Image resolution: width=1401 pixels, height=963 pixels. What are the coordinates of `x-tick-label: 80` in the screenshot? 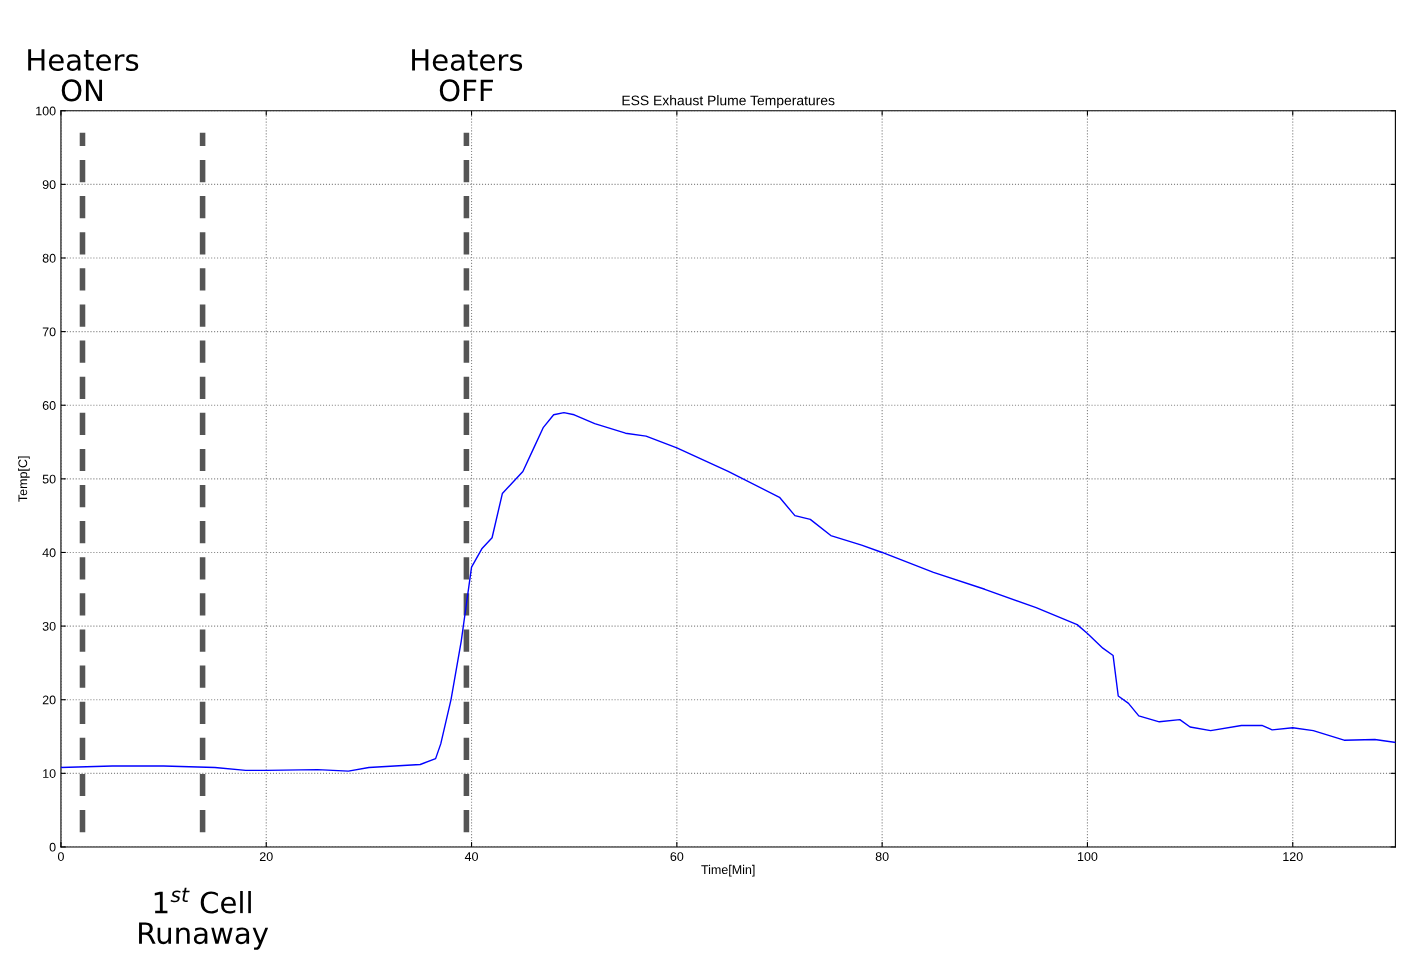 It's located at (882, 856).